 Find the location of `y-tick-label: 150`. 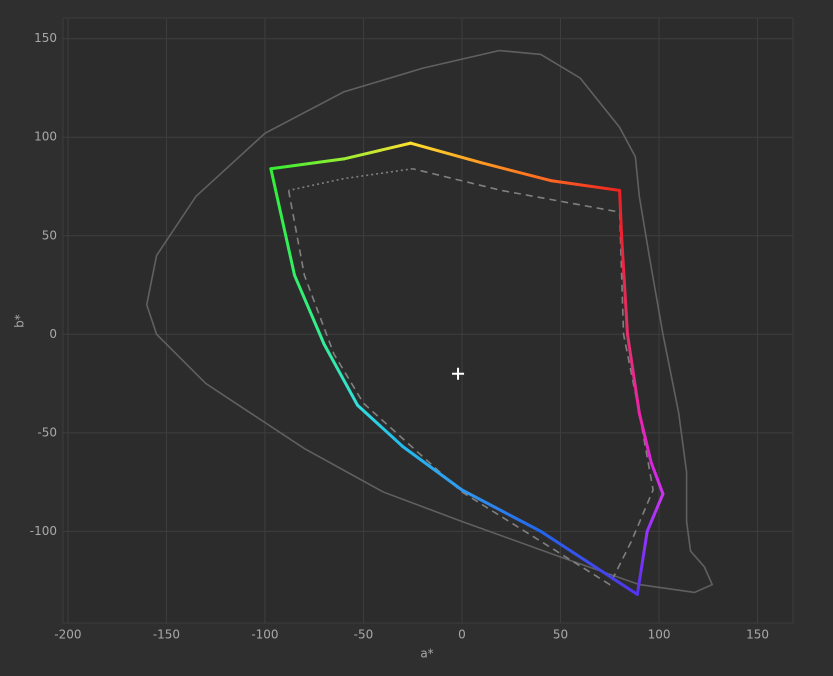

y-tick-label: 150 is located at coordinates (45, 38).